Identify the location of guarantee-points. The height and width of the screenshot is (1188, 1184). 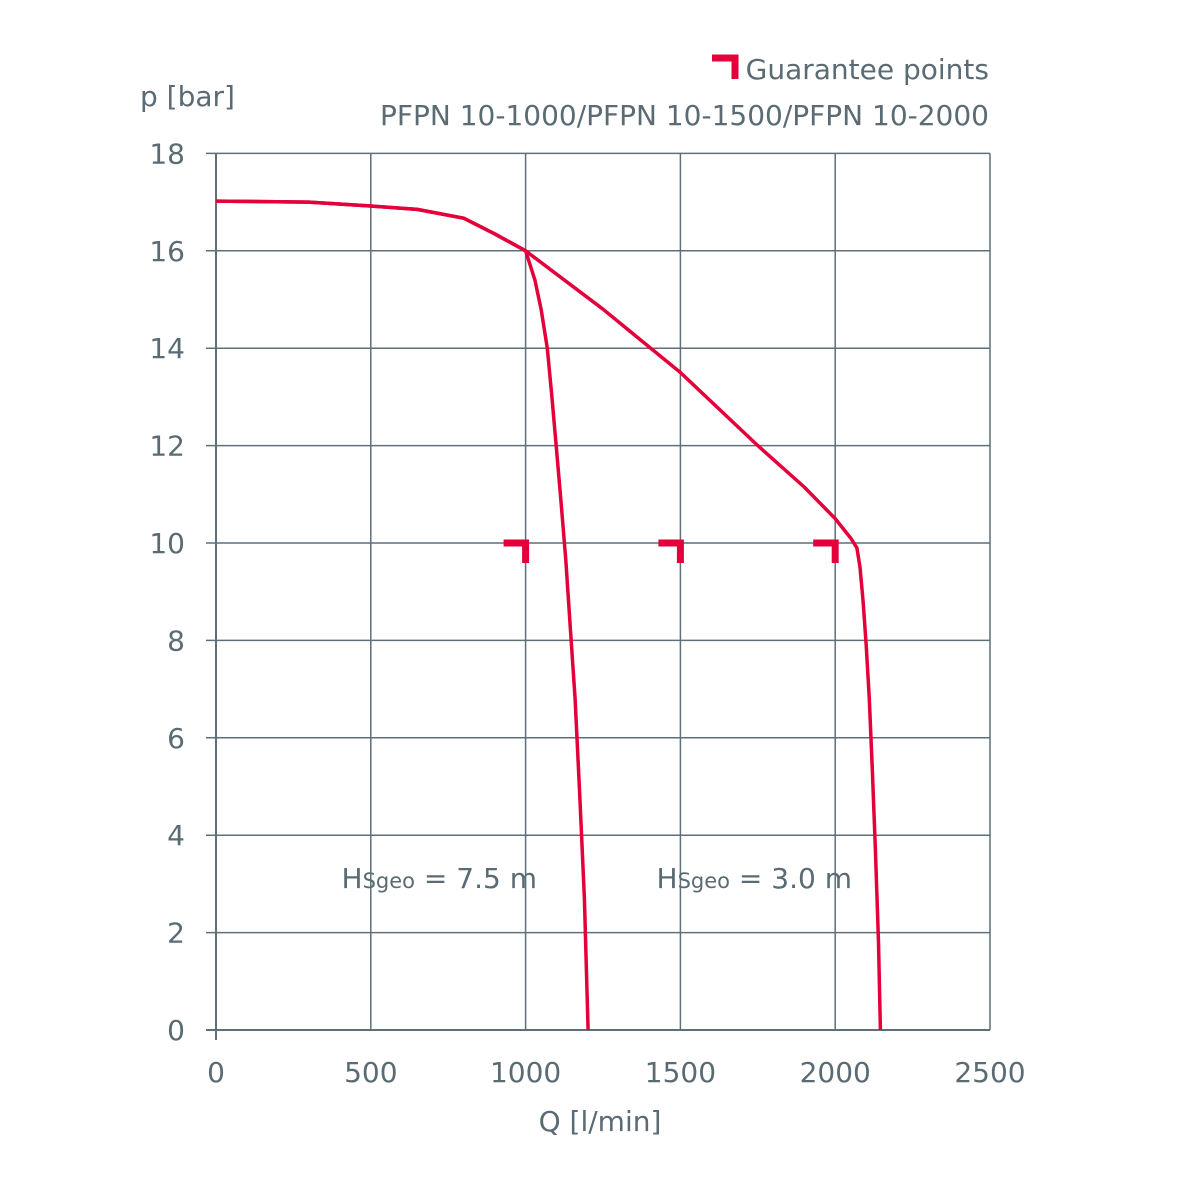
(671, 551).